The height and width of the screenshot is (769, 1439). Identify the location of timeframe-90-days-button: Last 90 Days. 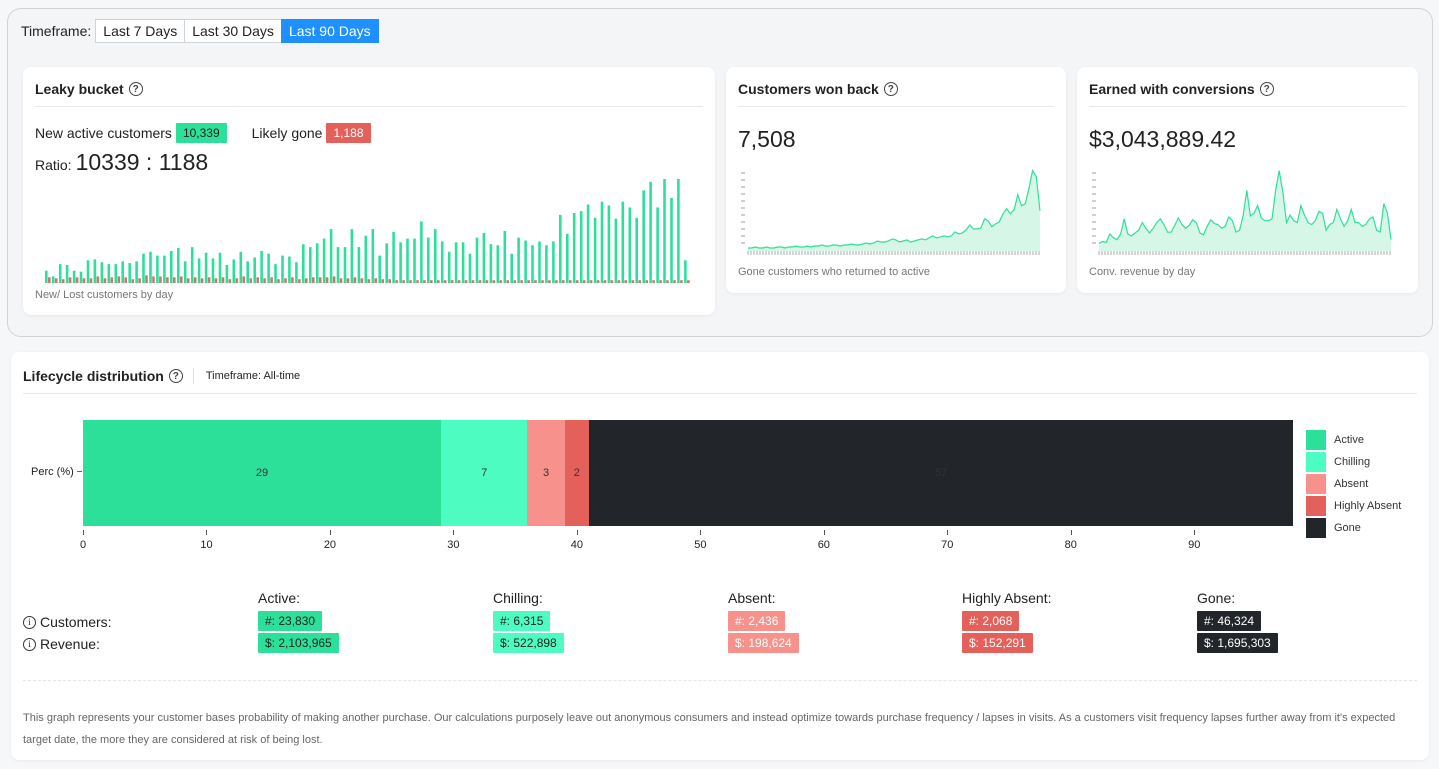
(329, 31).